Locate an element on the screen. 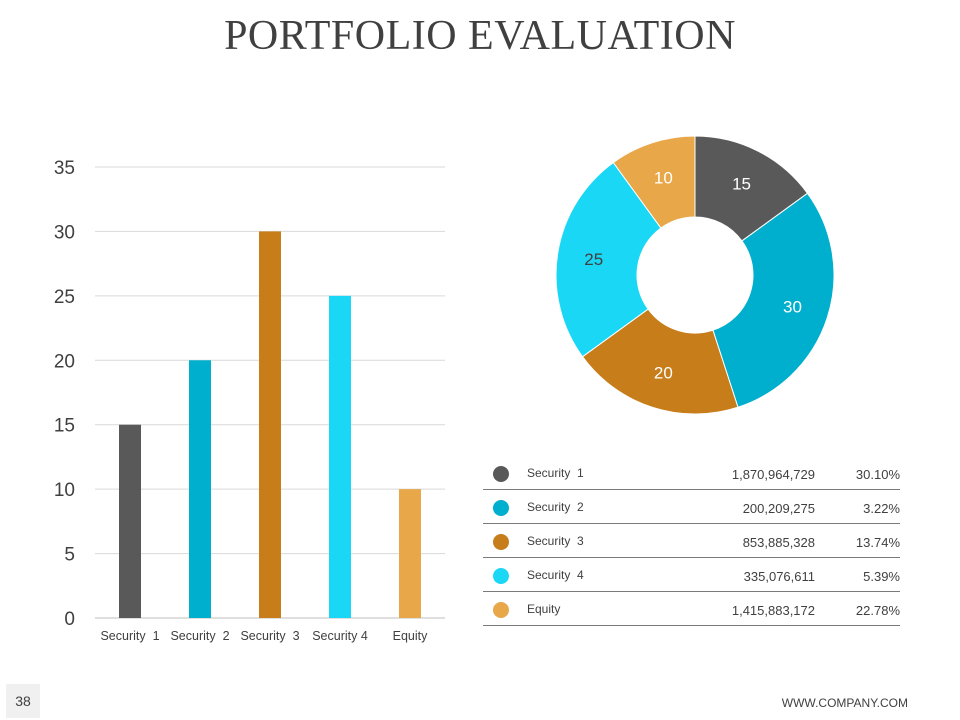 This screenshot has width=960, height=720. x-tick-label: Security 3 is located at coordinates (269, 636).